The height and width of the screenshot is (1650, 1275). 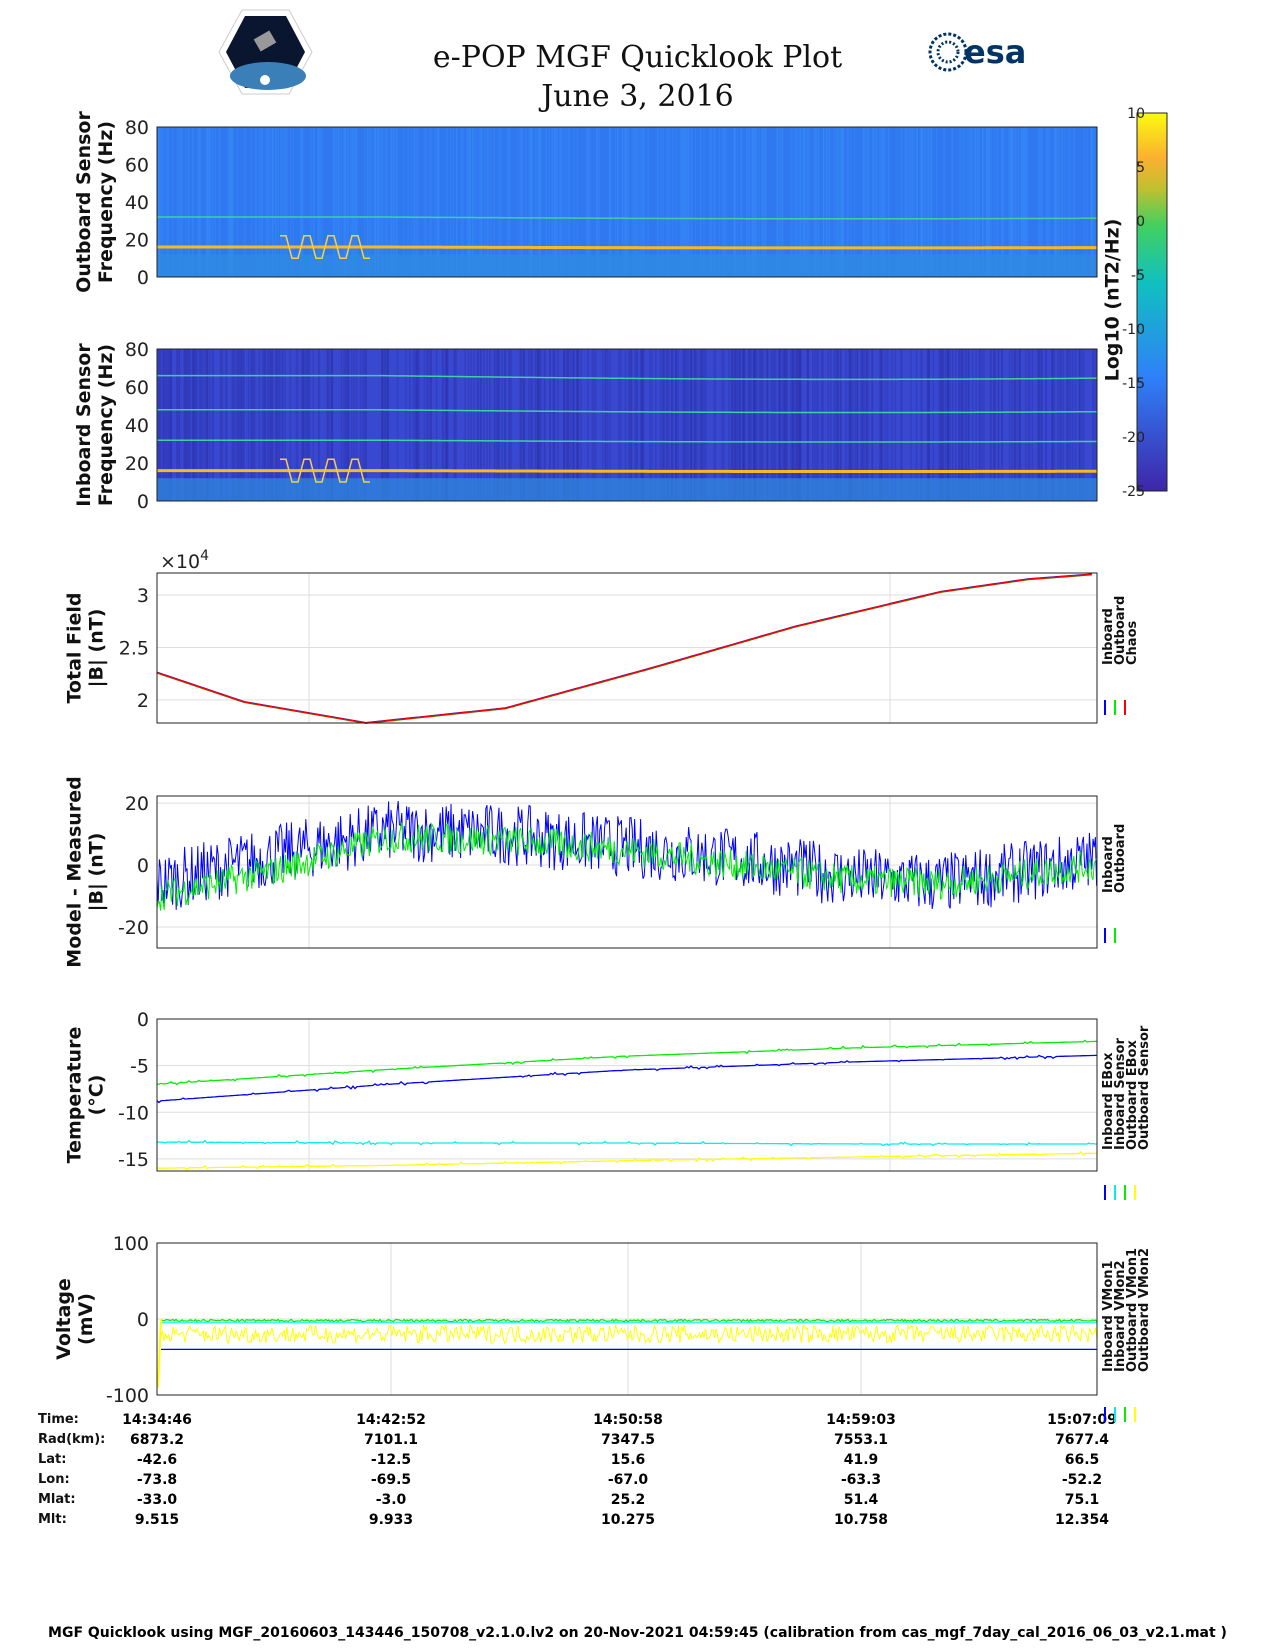 I want to click on y-tick-label: 2, so click(x=143, y=701).